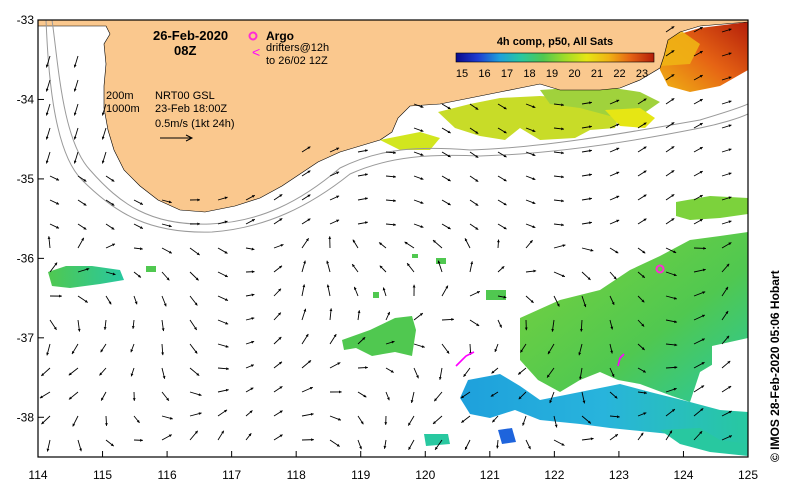 The image size is (790, 492). Describe the element at coordinates (191, 109) in the screenshot. I see `altimetry-datetime: 23-Feb 18:00Z` at that location.